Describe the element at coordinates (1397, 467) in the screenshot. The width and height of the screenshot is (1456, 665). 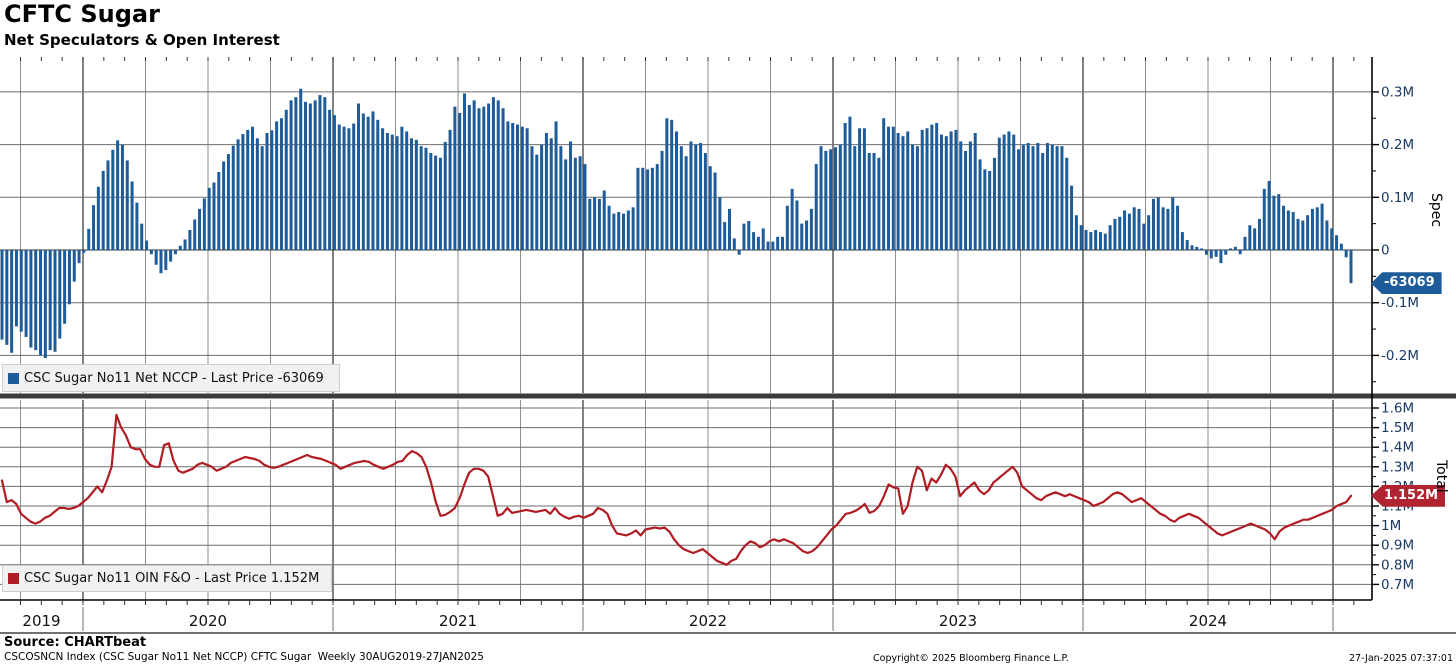
I see `axis-tick-label: 1.3M` at that location.